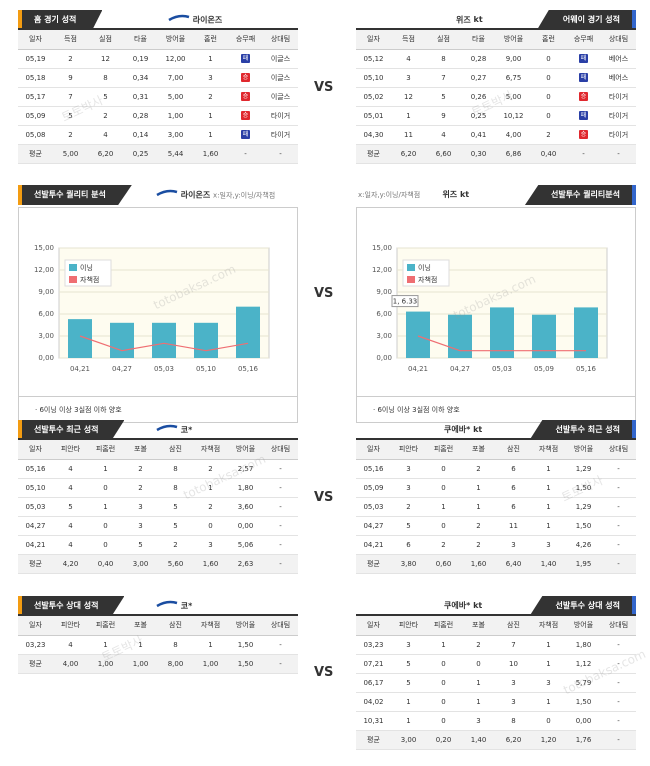  Describe the element at coordinates (46, 336) in the screenshot. I see `y-tick-label: 3,00` at that location.